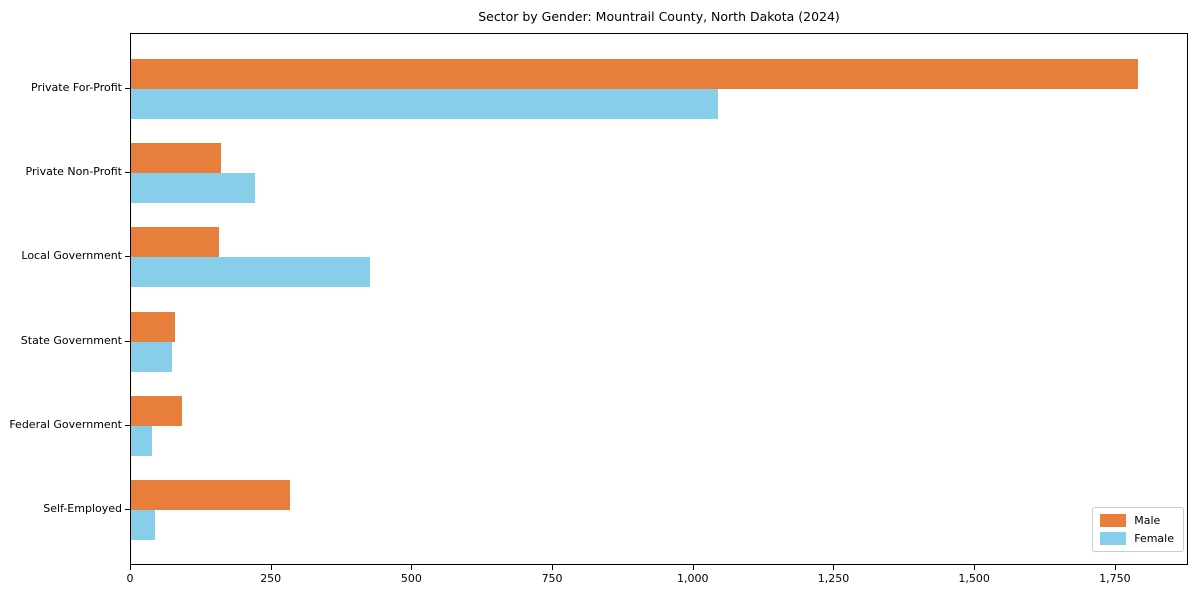 The image size is (1200, 600). I want to click on x-tick-label-1-250: 1,250, so click(833, 578).